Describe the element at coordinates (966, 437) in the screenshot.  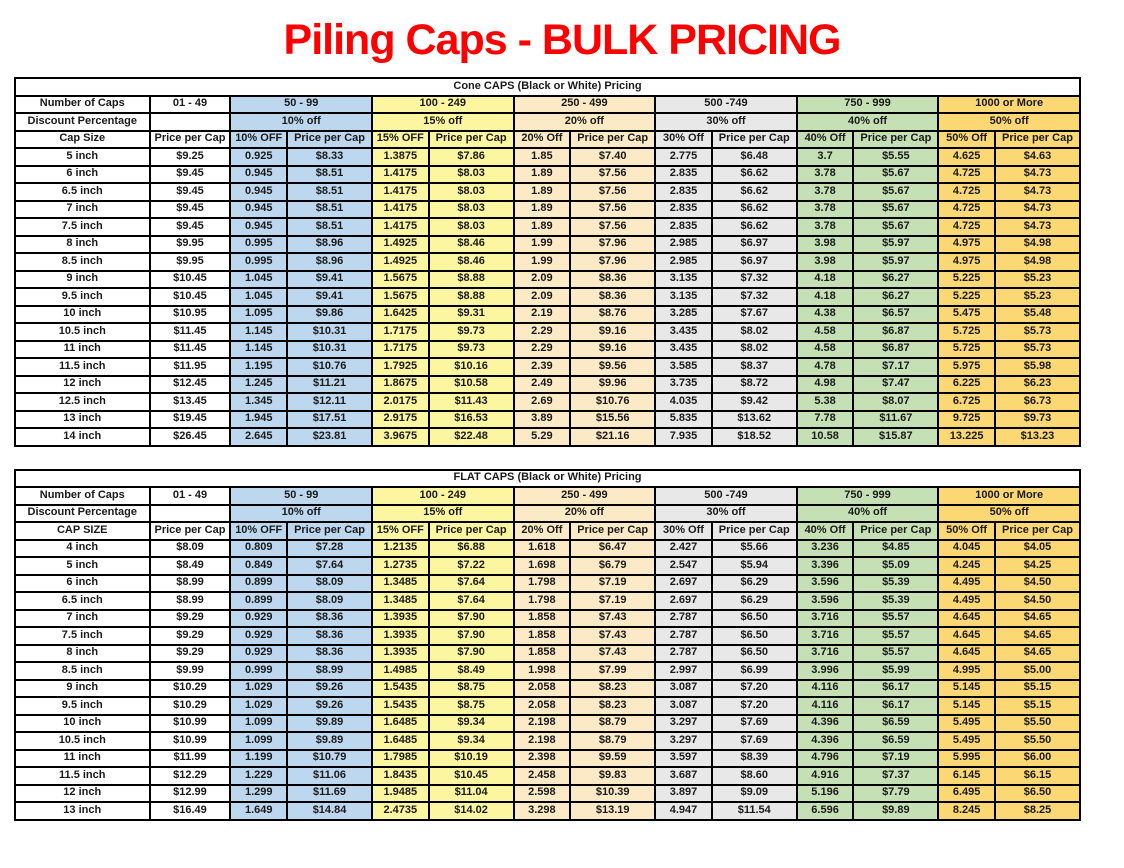
I see `price-cell: 13.225` at that location.